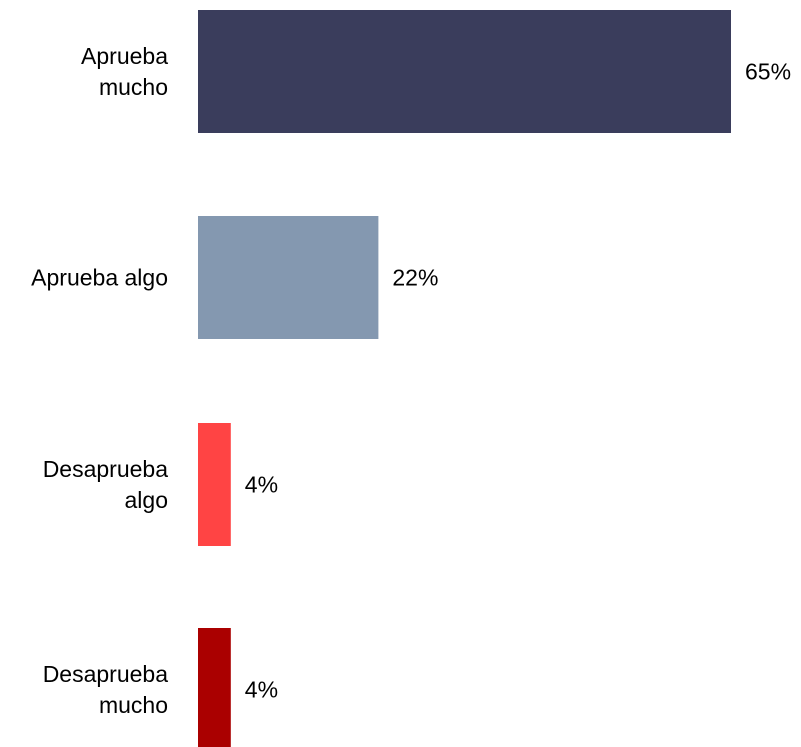 This screenshot has width=801, height=747. What do you see at coordinates (146, 500) in the screenshot?
I see `category-label-line: algo` at bounding box center [146, 500].